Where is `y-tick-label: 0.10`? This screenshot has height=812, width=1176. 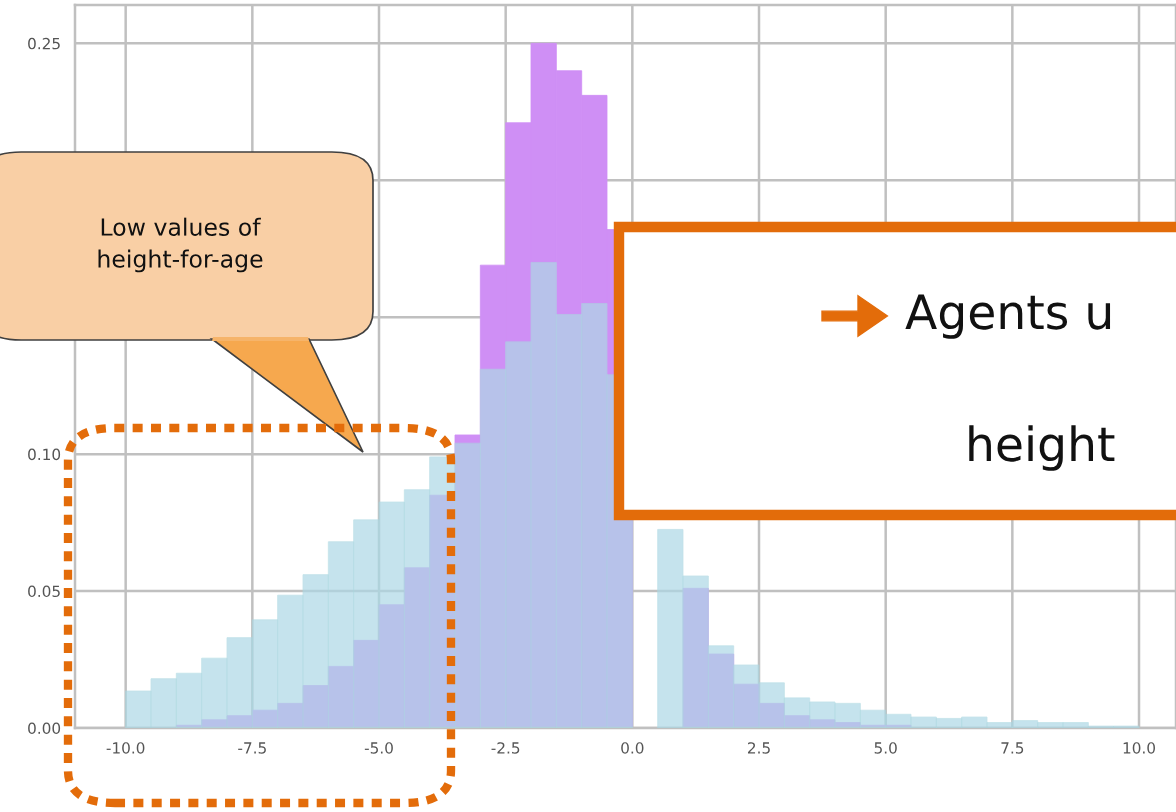 y-tick-label: 0.10 is located at coordinates (44, 454).